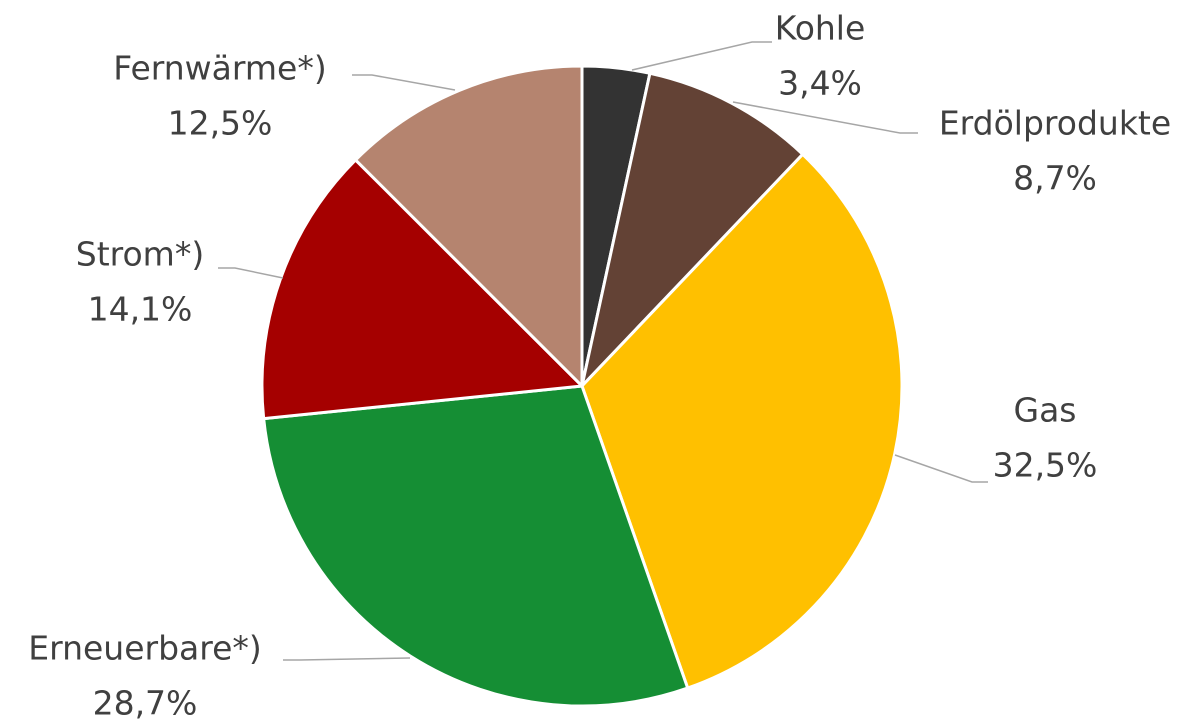 The height and width of the screenshot is (719, 1190). What do you see at coordinates (1055, 178) in the screenshot?
I see `slice-value-label: 8,7%` at bounding box center [1055, 178].